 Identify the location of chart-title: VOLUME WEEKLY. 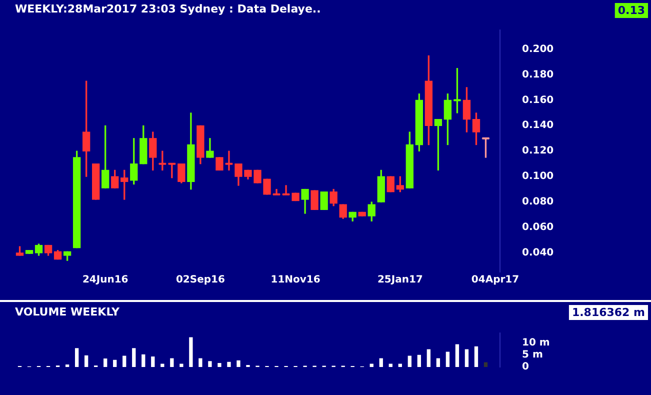
(67, 311).